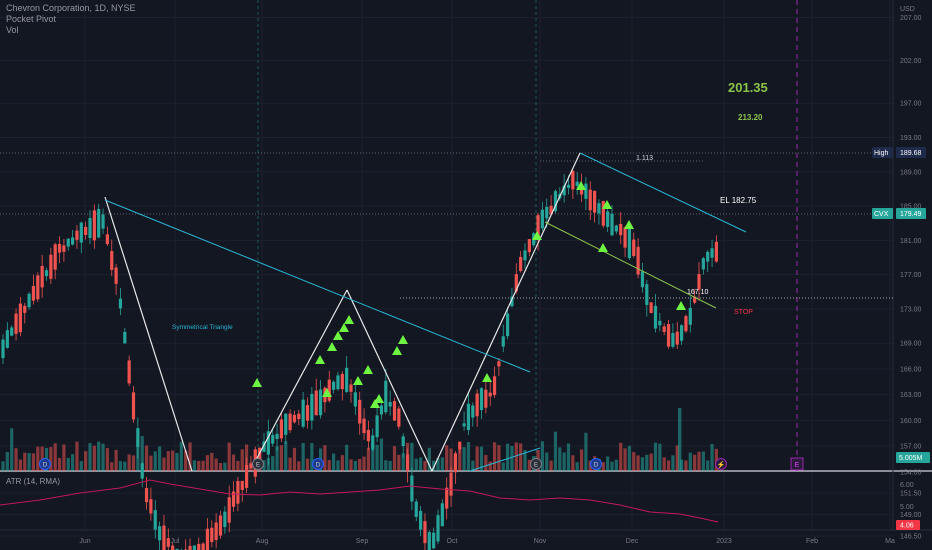  What do you see at coordinates (738, 200) in the screenshot?
I see `entry-label: EL 182.75` at bounding box center [738, 200].